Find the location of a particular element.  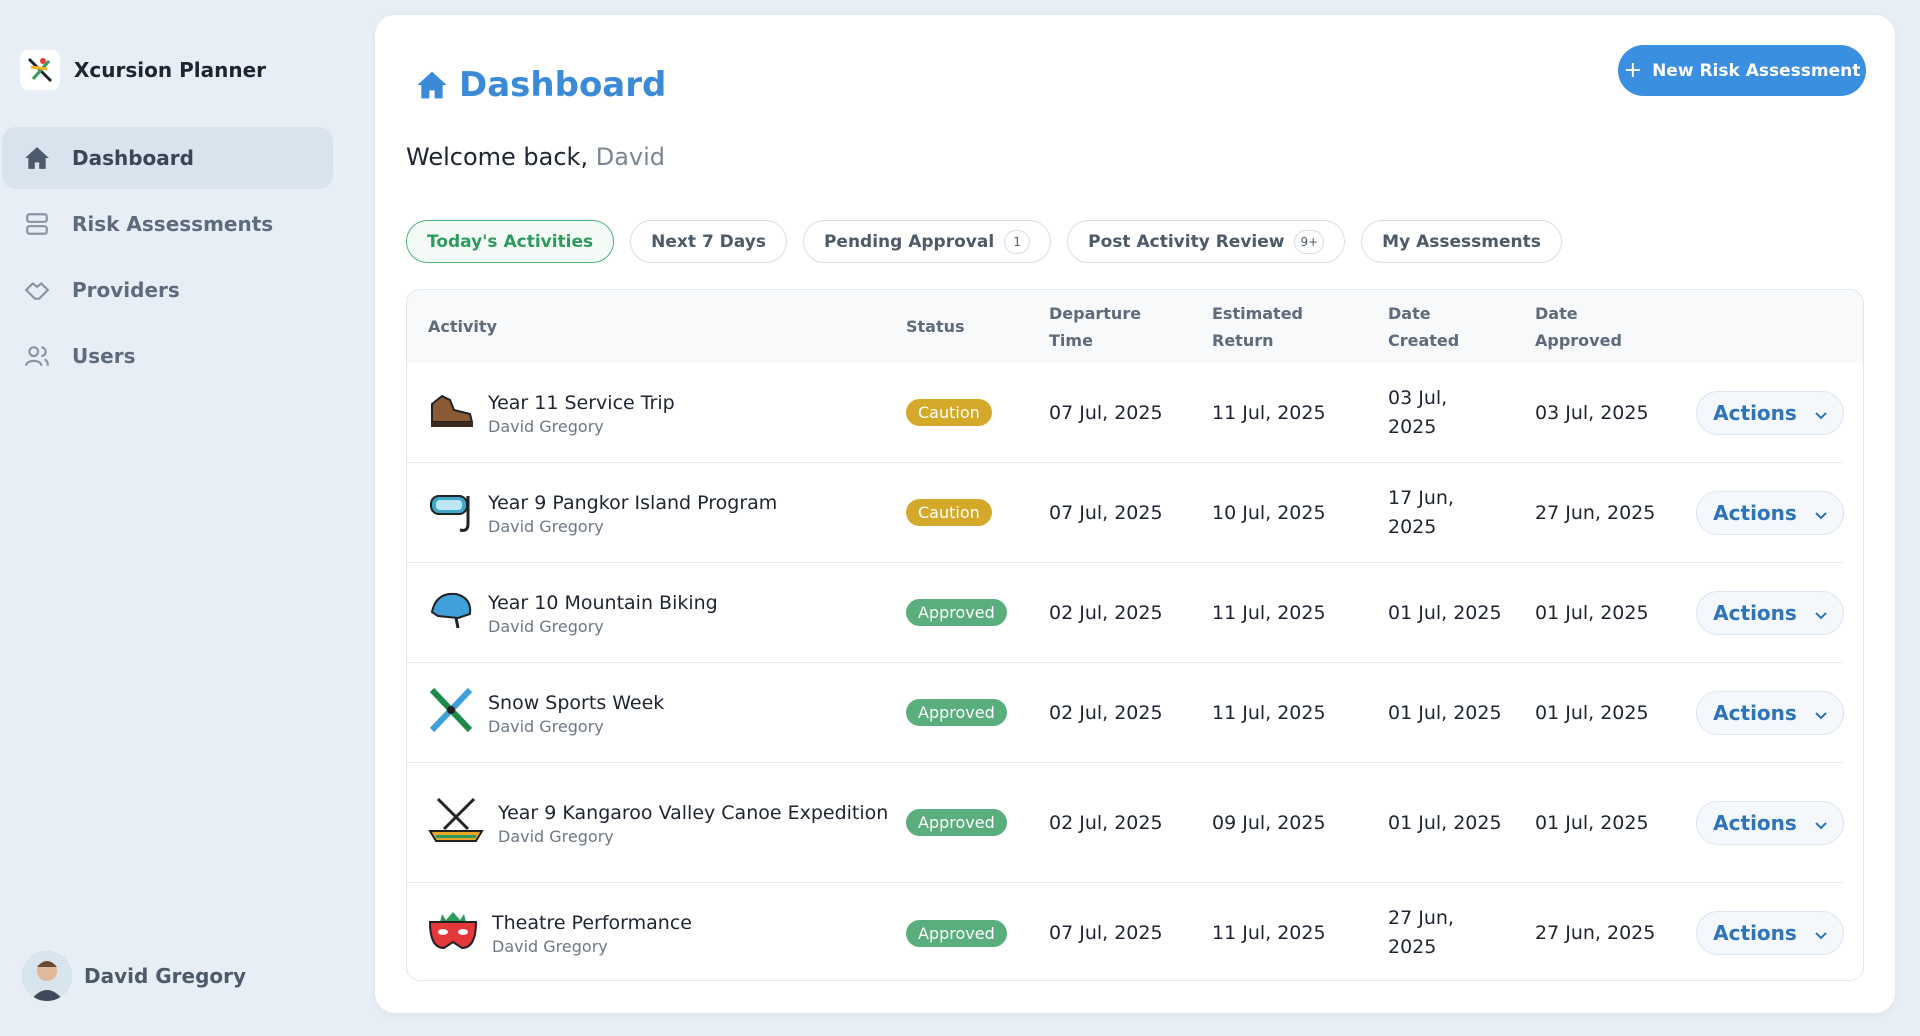

nav: Dashboard Risk Assessments Providers Users is located at coordinates (167, 259).